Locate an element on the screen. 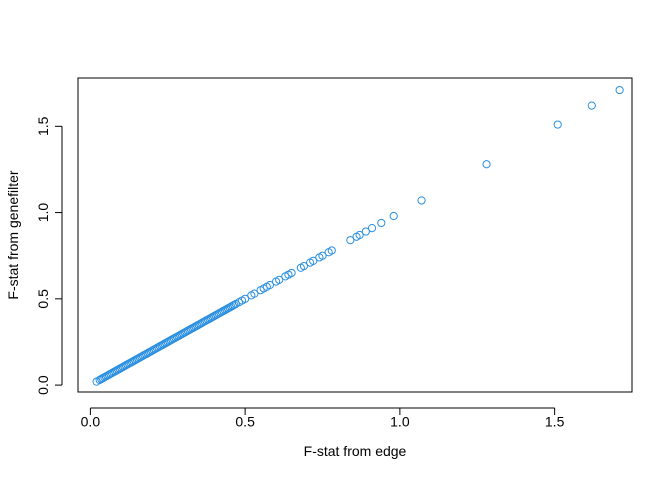 Image resolution: width=672 pixels, height=480 pixels. x-axis: 0.0 0.5 1.0 1.5 is located at coordinates (323, 418).